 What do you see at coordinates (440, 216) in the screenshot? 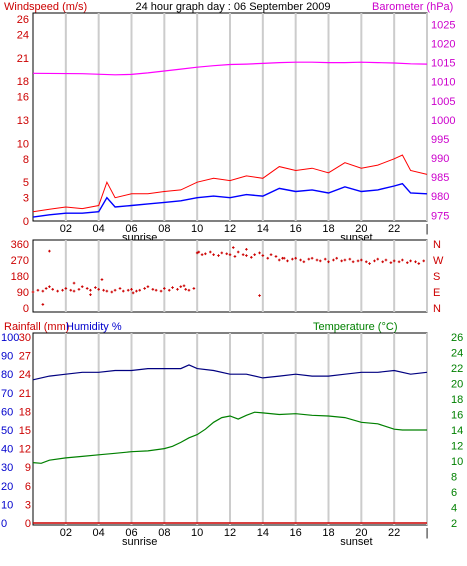
I see `barometer-tick-label: 975` at bounding box center [440, 216].